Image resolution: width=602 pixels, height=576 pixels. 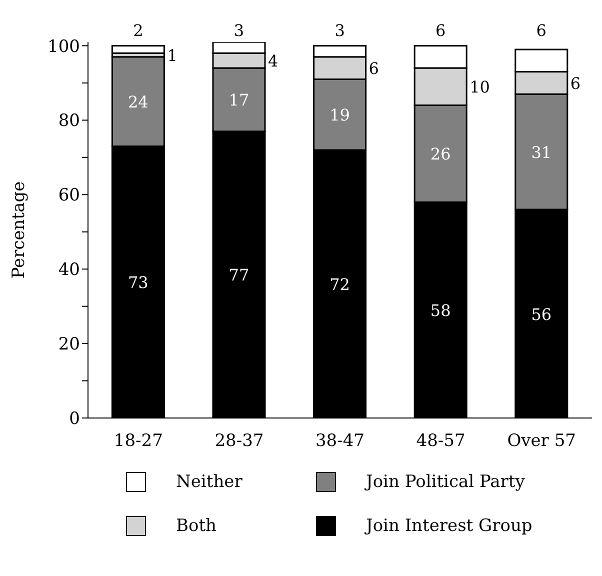 I want to click on data-label: 26, so click(x=440, y=154).